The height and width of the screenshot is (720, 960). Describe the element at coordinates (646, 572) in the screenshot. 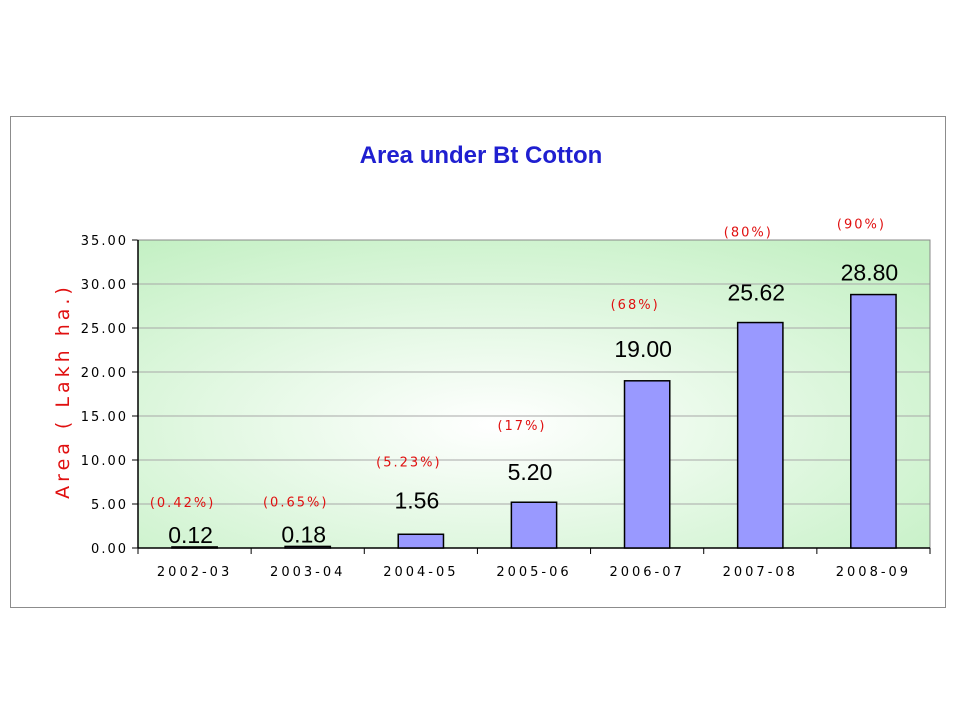

I see `x-tick-label: 2006-07` at that location.